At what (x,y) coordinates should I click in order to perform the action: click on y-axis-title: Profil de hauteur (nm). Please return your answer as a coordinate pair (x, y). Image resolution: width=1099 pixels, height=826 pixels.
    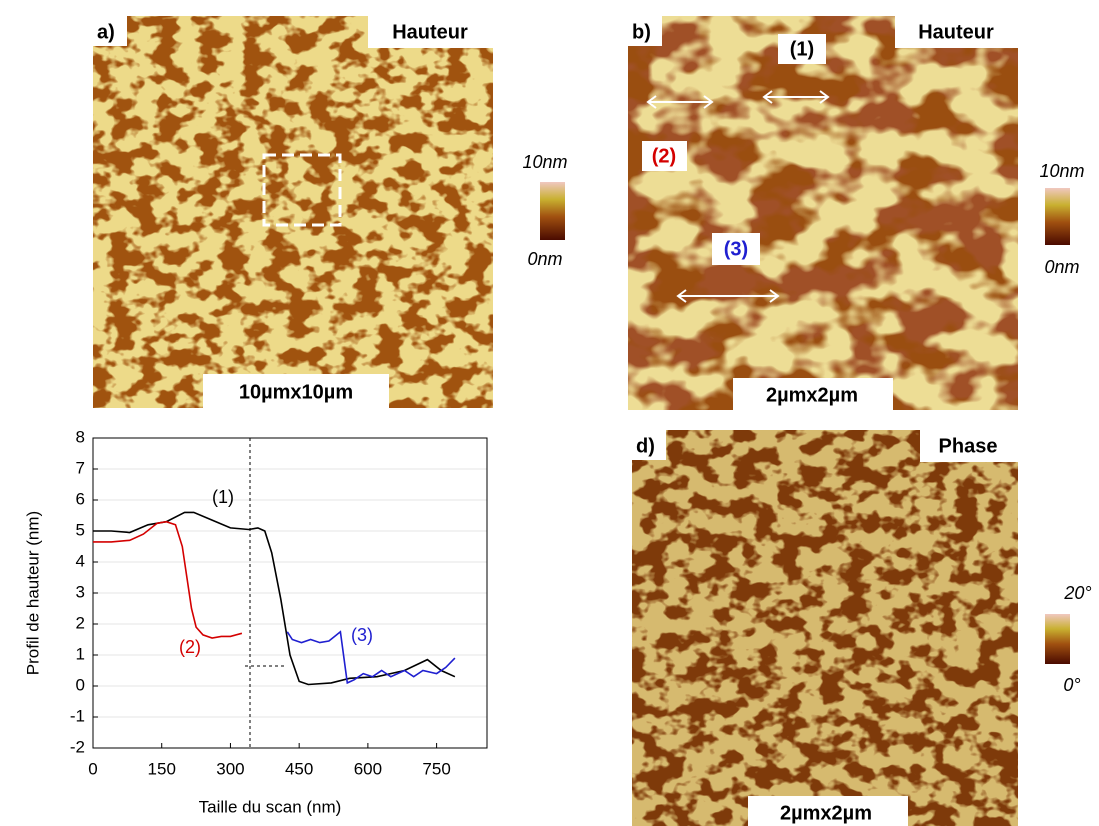
    Looking at the image, I should click on (32, 593).